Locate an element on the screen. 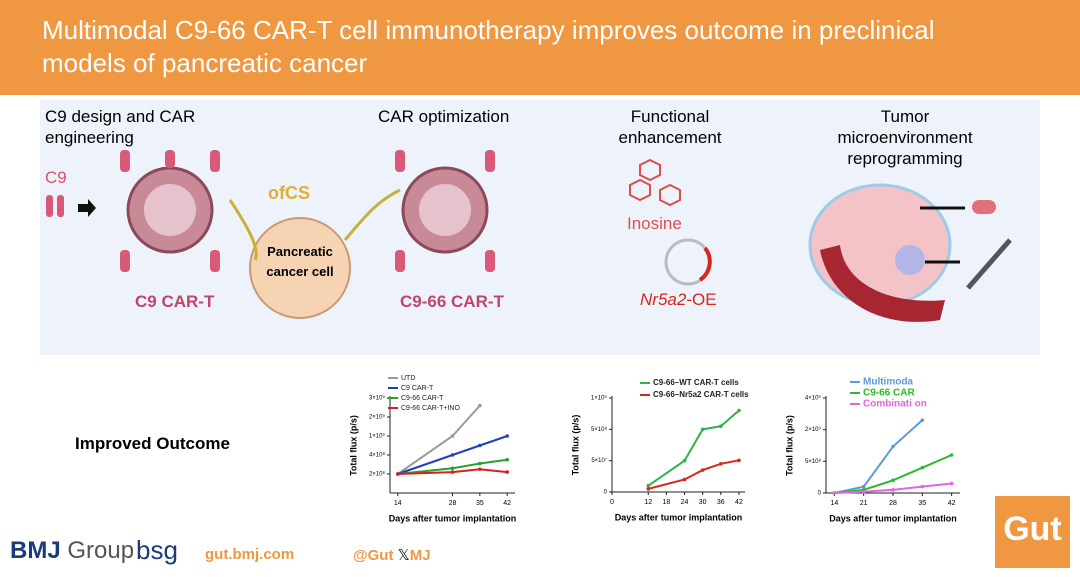 The width and height of the screenshot is (1080, 577). gene-name: Nr5a2 is located at coordinates (663, 299).